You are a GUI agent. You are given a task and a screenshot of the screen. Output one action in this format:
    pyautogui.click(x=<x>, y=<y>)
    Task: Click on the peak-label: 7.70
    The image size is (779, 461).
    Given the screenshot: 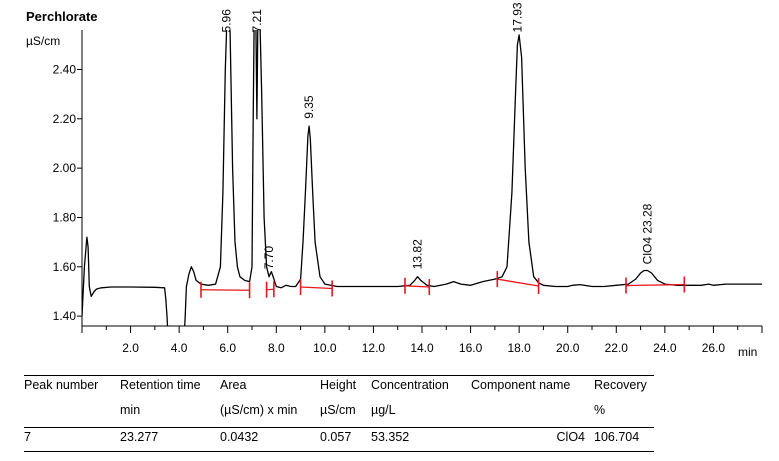 What is the action you would take?
    pyautogui.click(x=269, y=258)
    